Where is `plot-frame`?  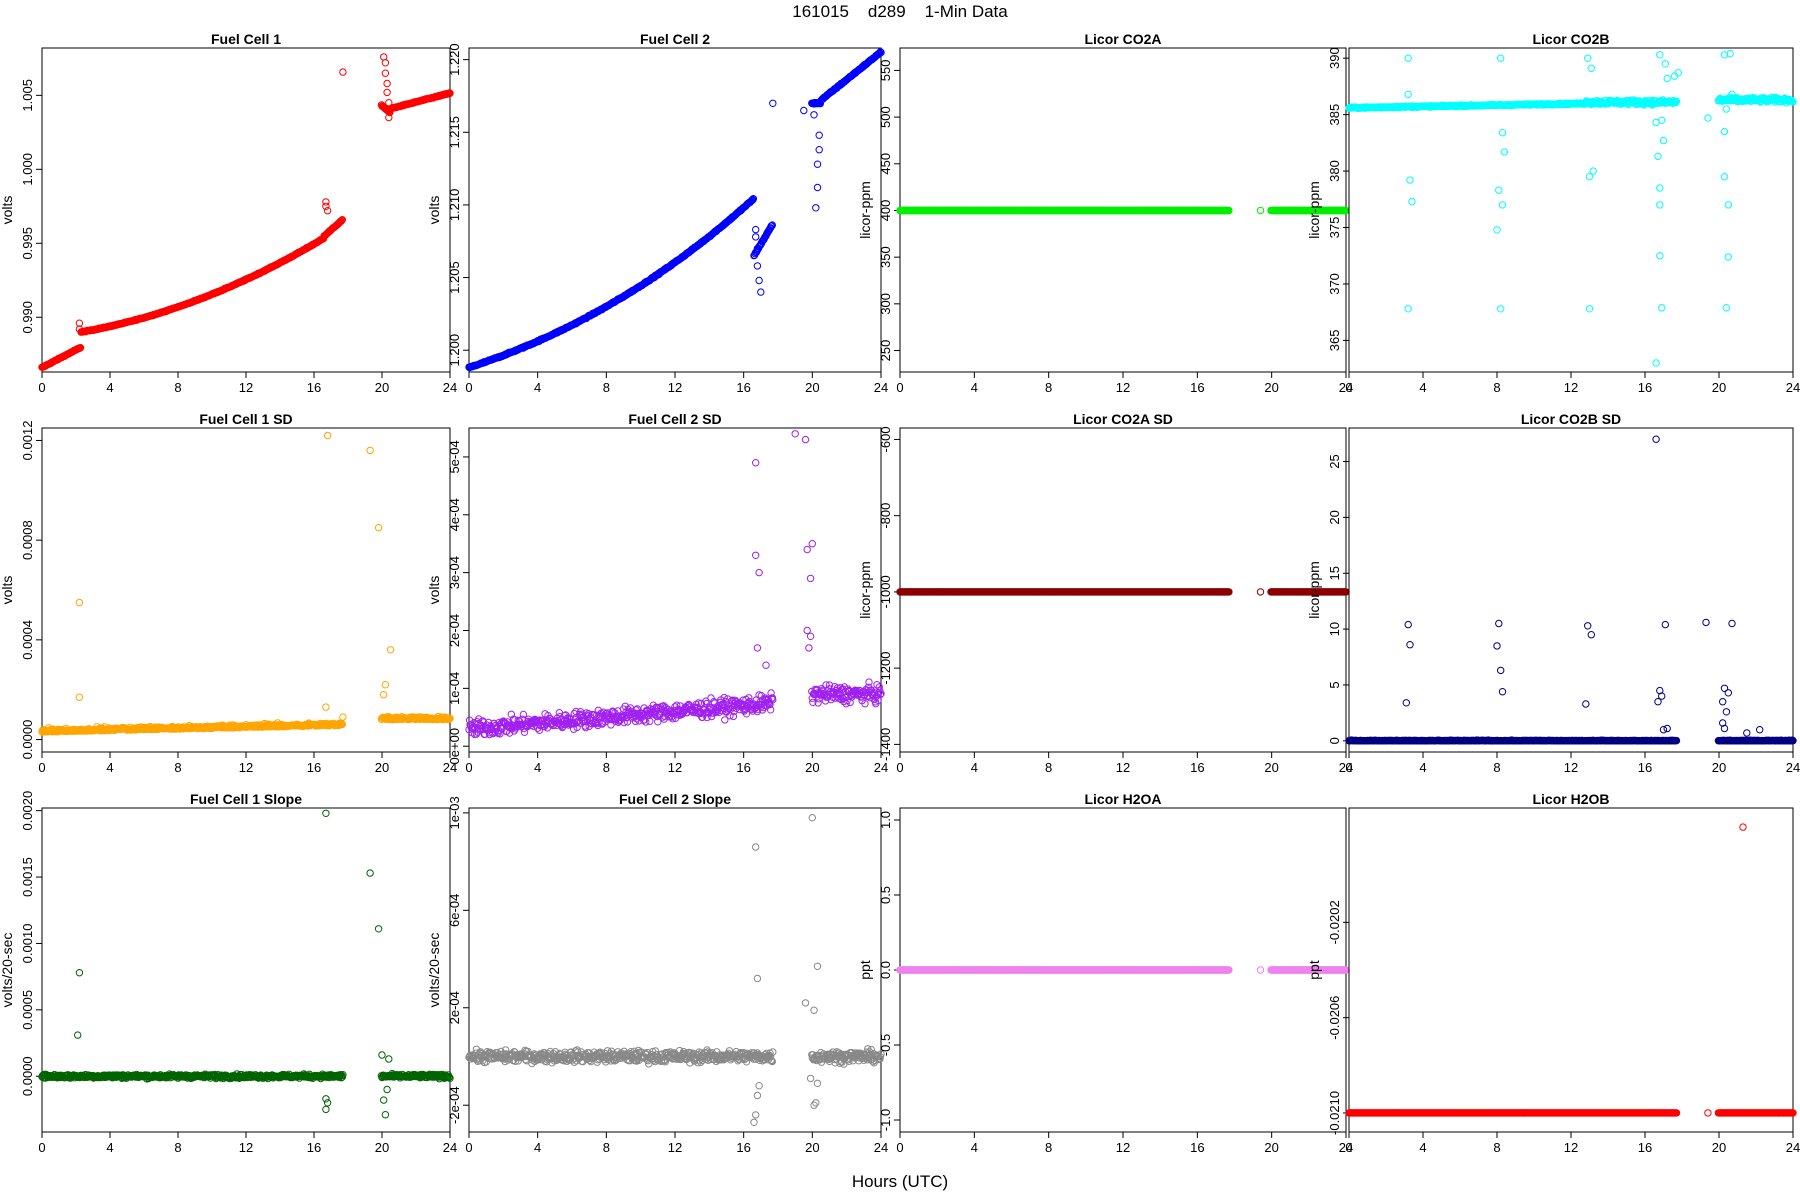 plot-frame is located at coordinates (675, 210).